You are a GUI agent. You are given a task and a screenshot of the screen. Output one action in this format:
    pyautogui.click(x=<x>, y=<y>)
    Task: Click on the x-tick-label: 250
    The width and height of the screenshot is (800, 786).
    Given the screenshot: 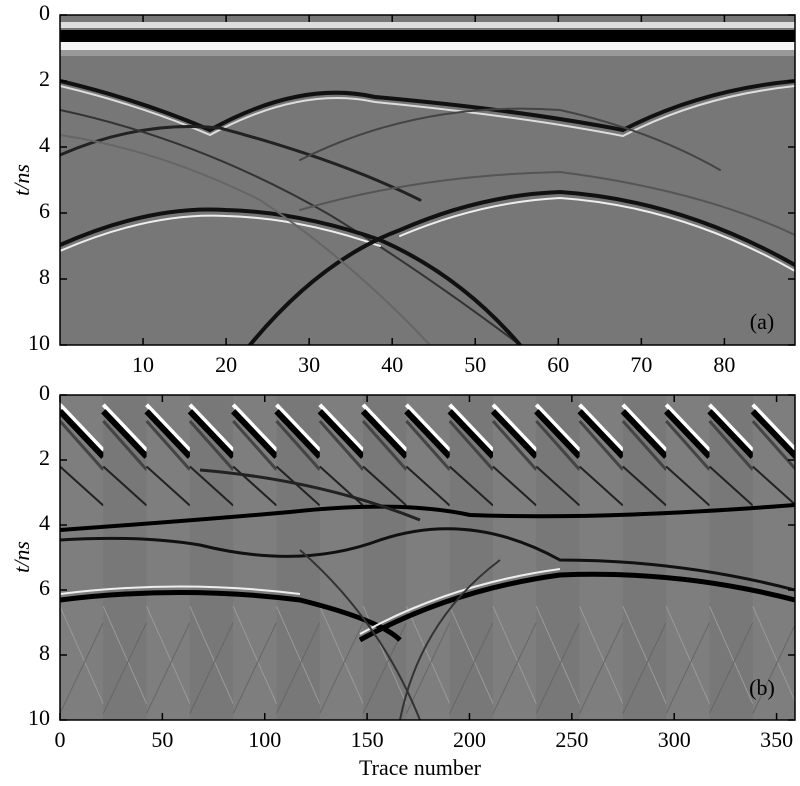 What is the action you would take?
    pyautogui.click(x=571, y=739)
    